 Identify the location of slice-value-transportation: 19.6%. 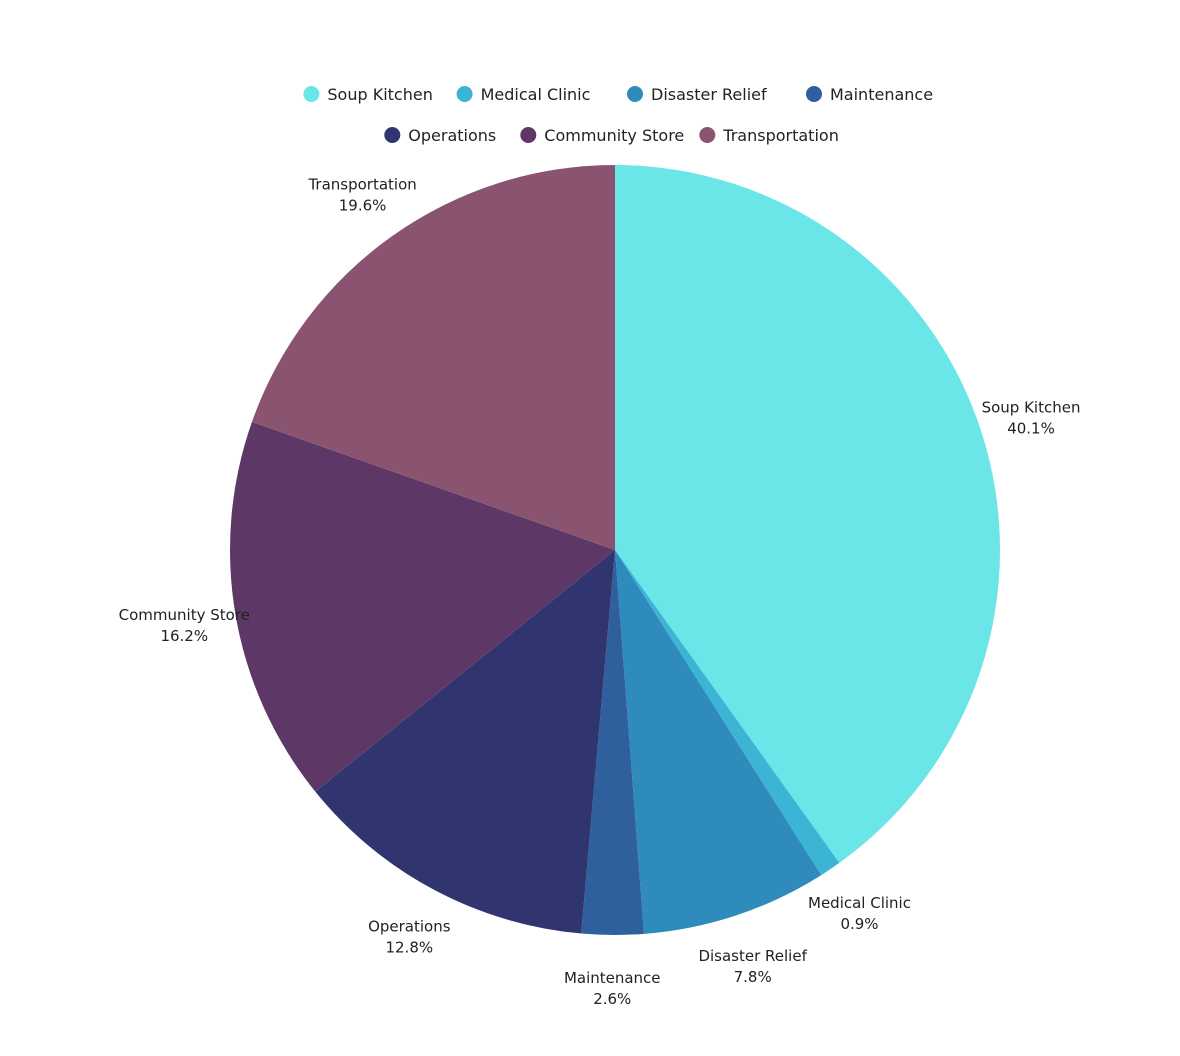
(363, 205).